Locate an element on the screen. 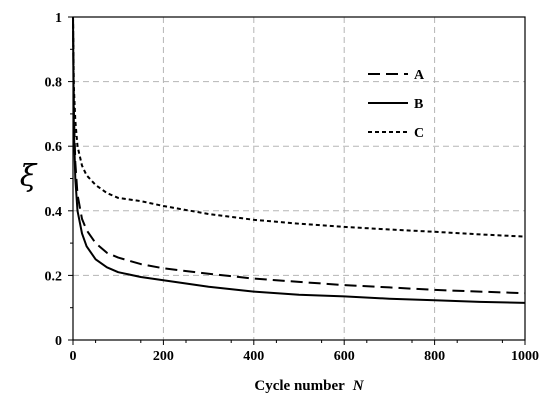 The image size is (550, 403). y-tick-label: 0.4 is located at coordinates (54, 212).